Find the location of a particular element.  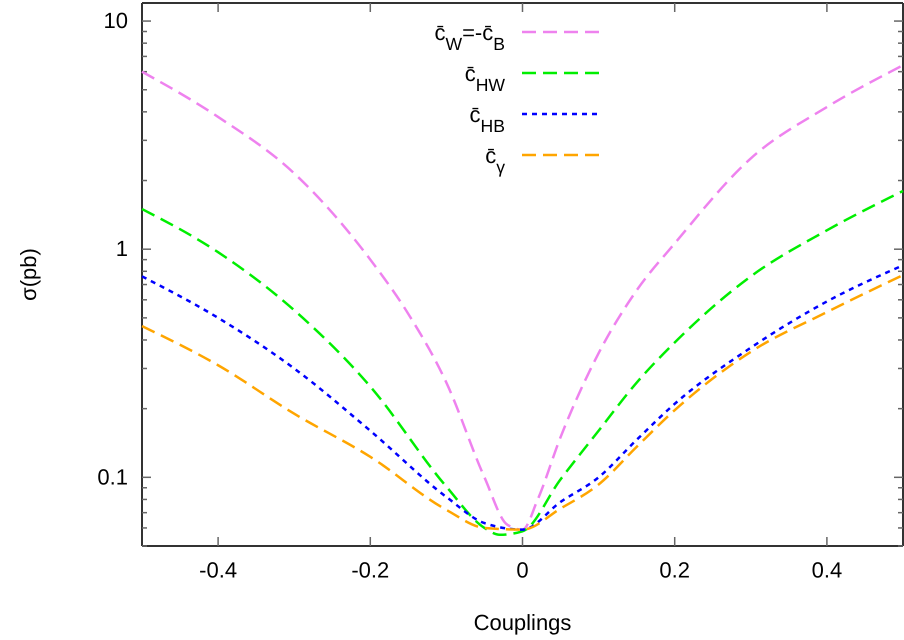

y-tick-label: 10 is located at coordinates (116, 21).